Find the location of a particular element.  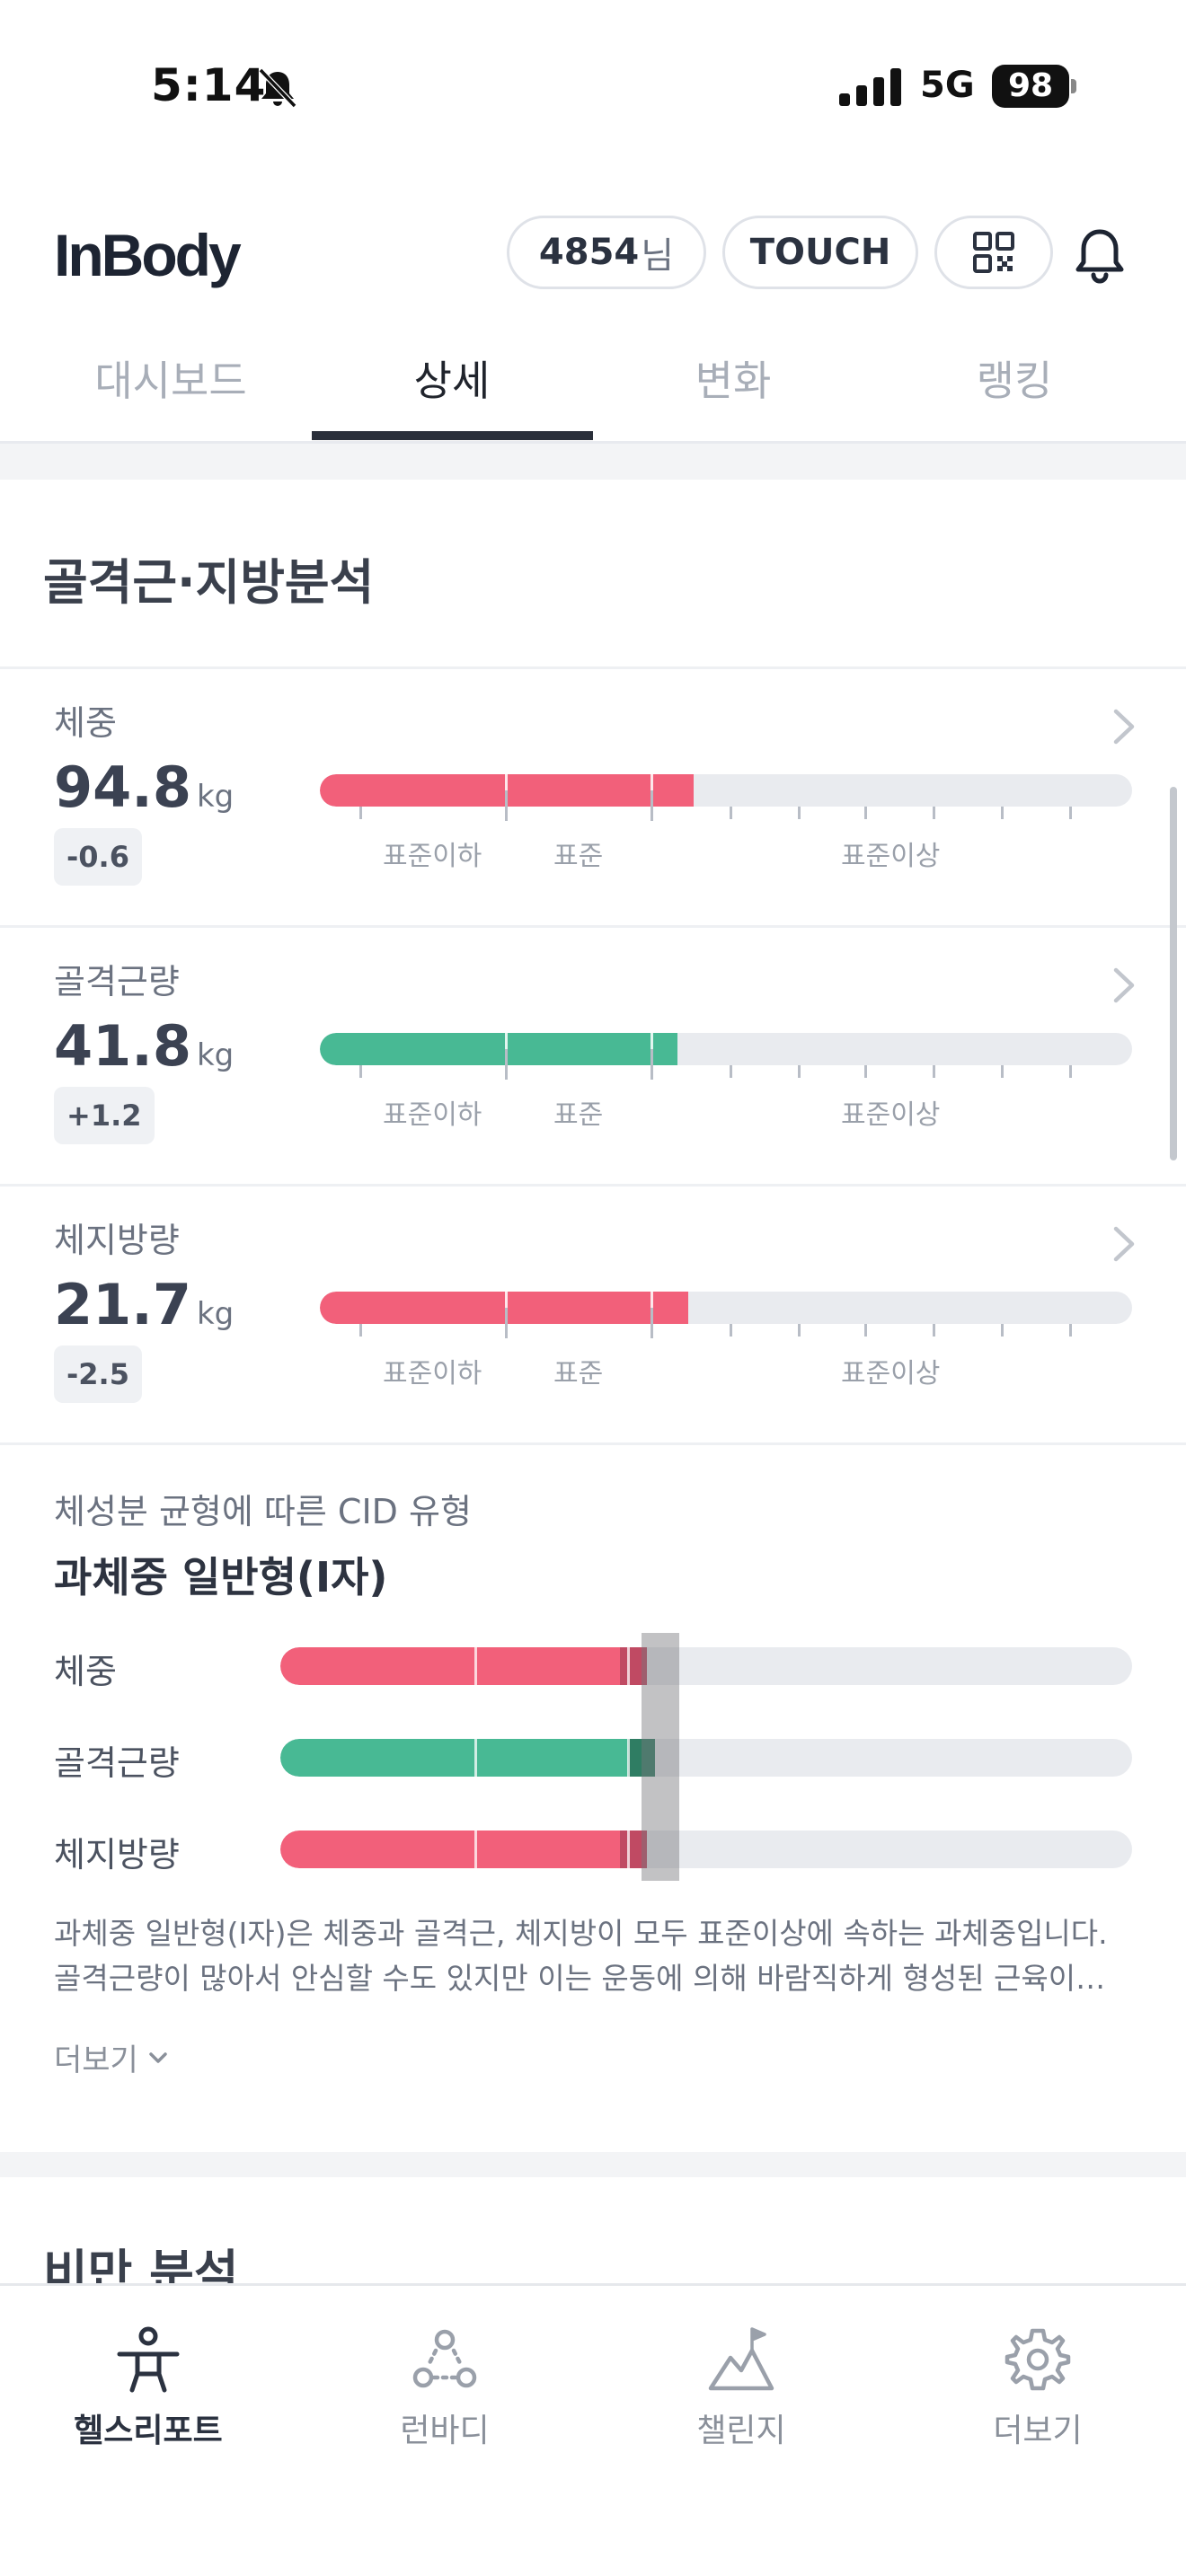

nav-label: 런바디 is located at coordinates (445, 2431).